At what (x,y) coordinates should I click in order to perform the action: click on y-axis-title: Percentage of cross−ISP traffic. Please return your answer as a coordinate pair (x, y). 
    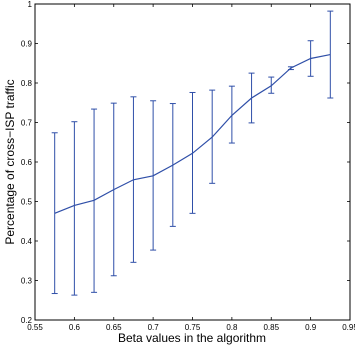
    Looking at the image, I should click on (10, 161).